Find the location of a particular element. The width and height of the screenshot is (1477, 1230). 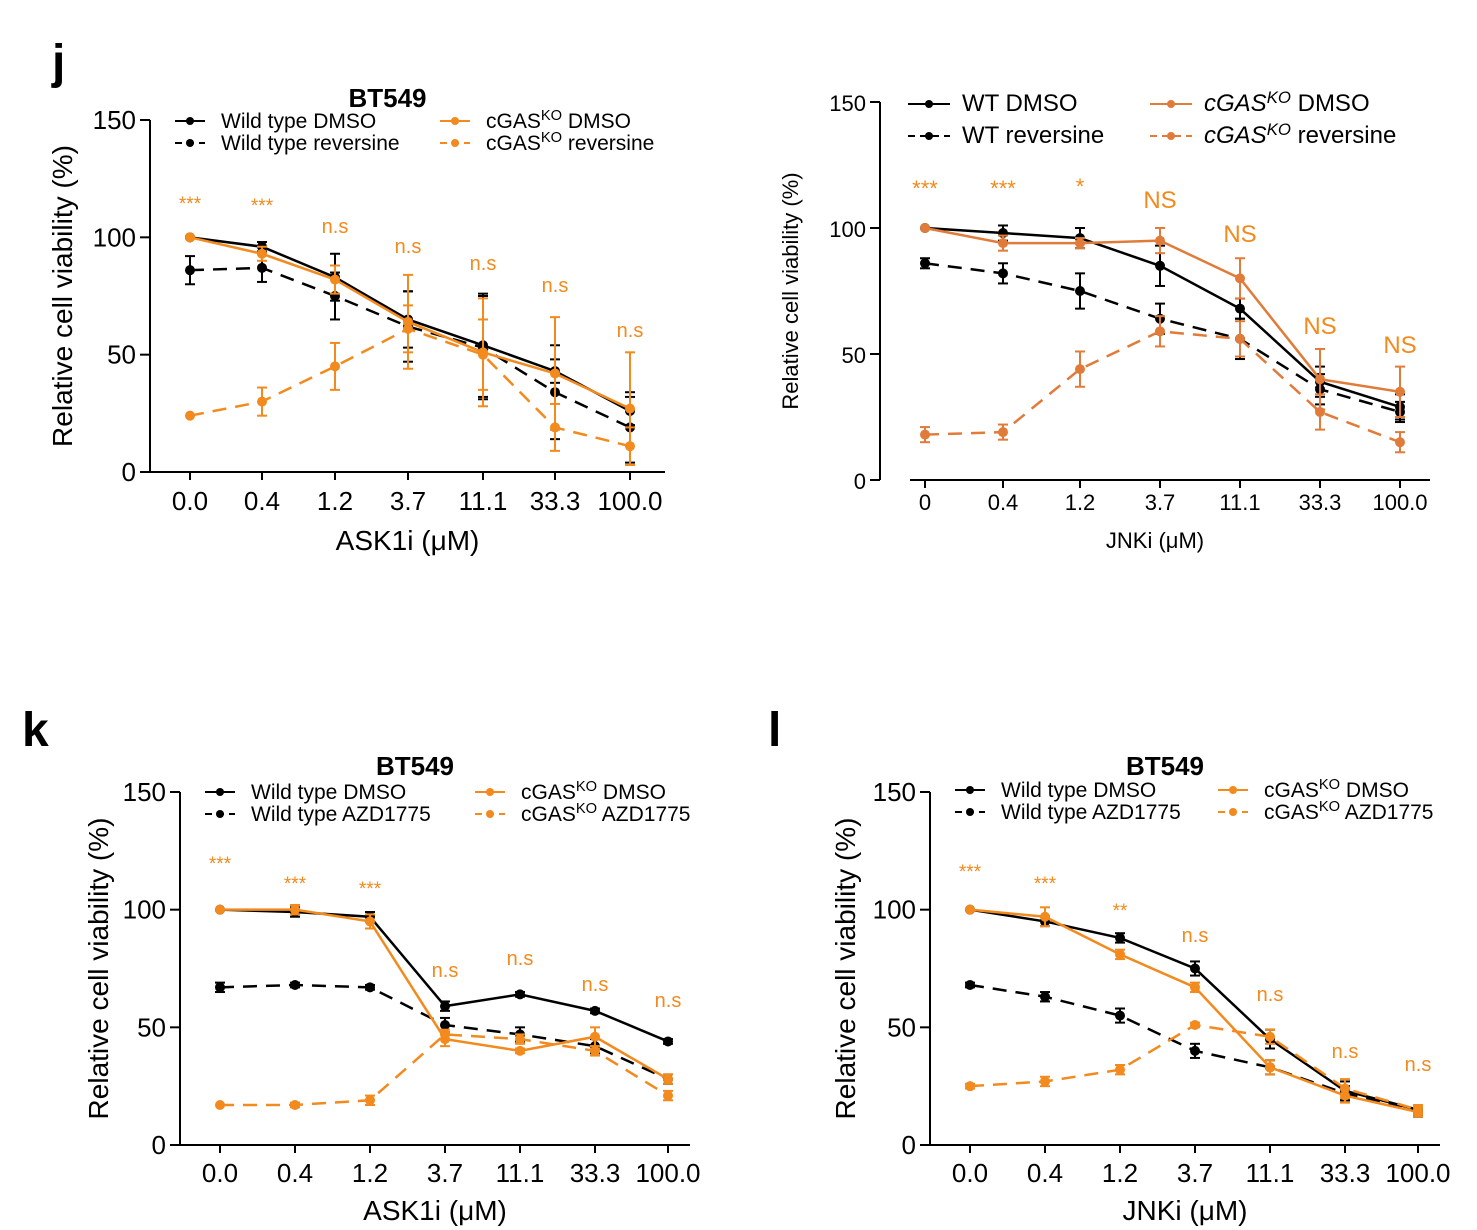

legend-label: Wild type reversine is located at coordinates (310, 143).